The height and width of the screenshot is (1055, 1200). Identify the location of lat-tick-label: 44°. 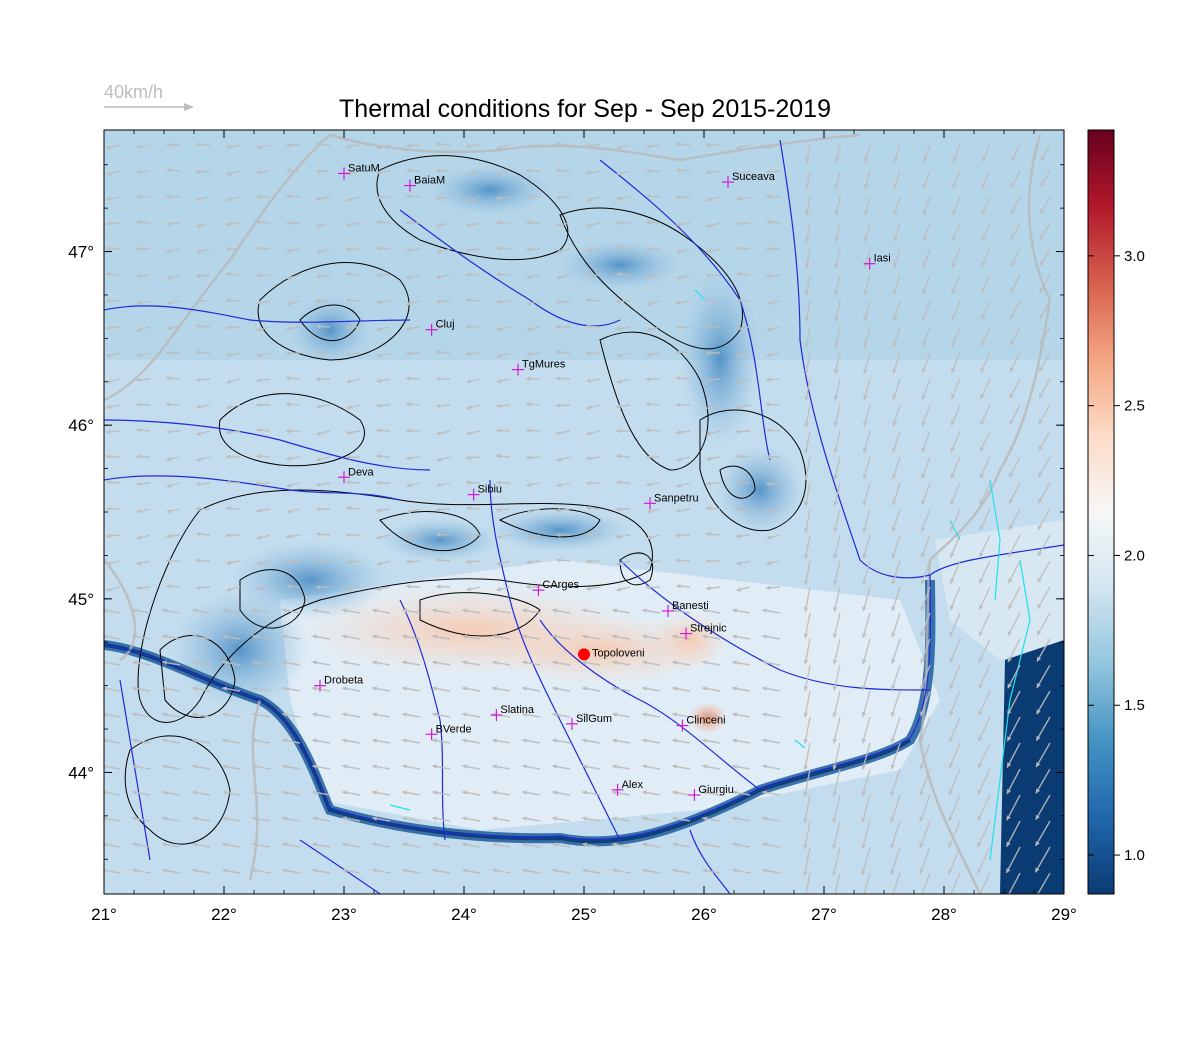
(81, 772).